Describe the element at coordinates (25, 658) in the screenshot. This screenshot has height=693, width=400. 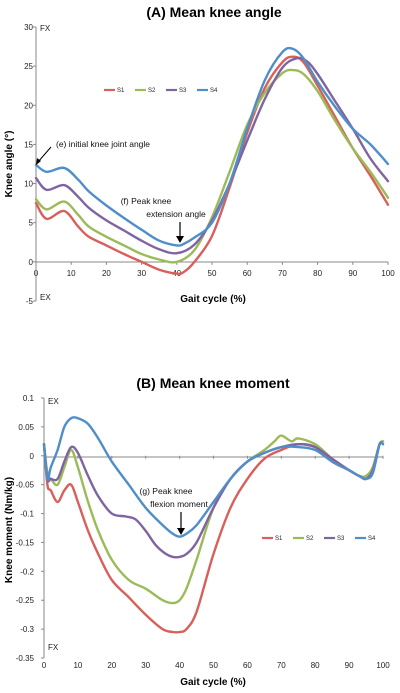
I see `y-tick-label: -0.35` at that location.